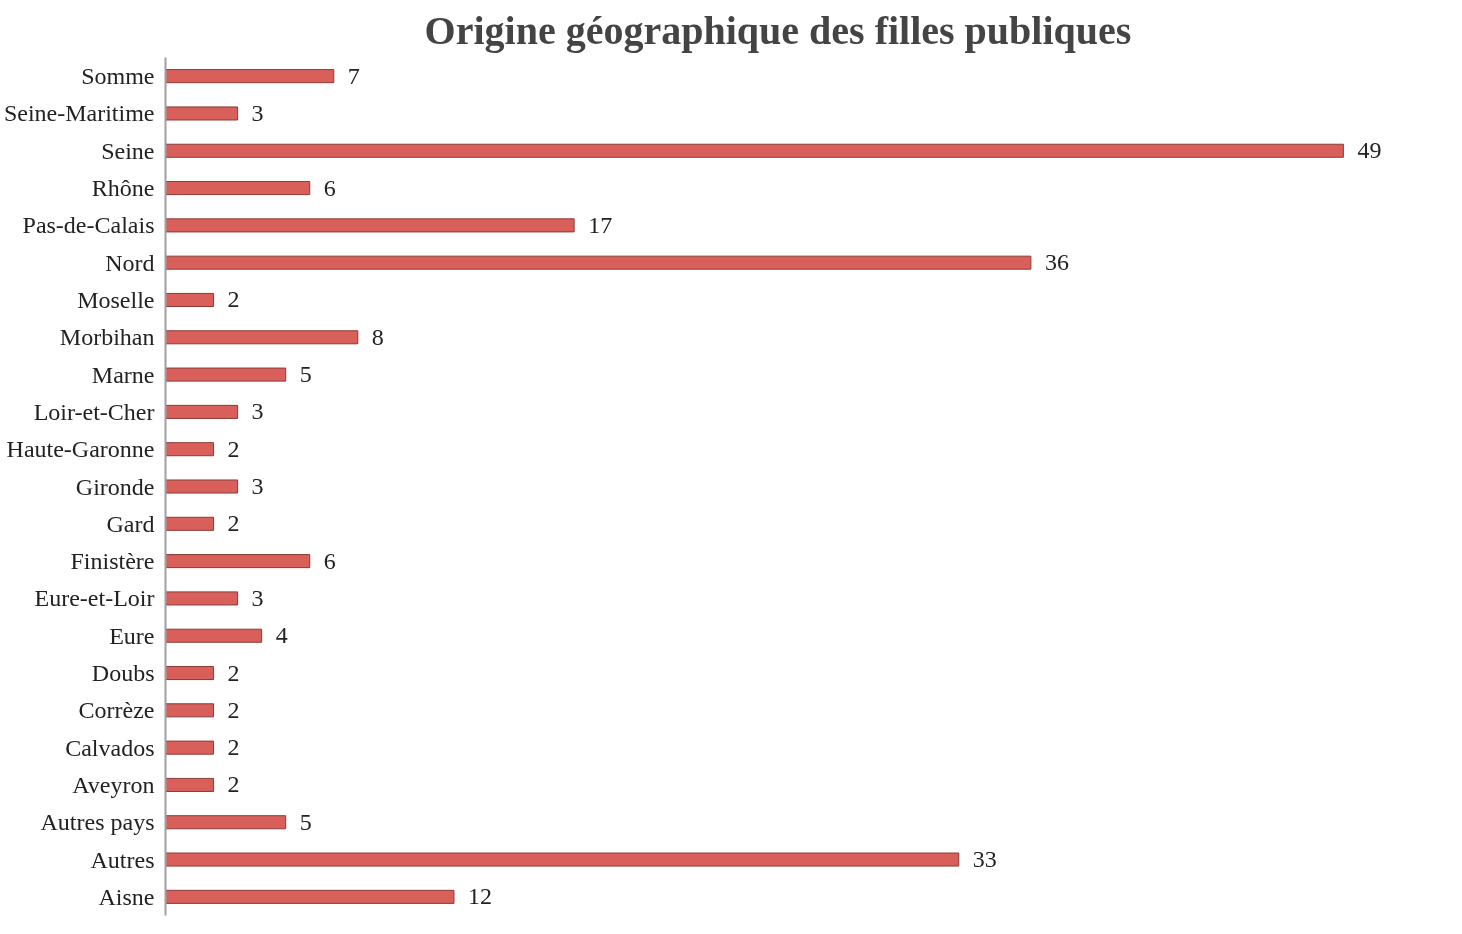 This screenshot has width=1462, height=934. Describe the element at coordinates (116, 299) in the screenshot. I see `y-tick-label: Moselle` at that location.